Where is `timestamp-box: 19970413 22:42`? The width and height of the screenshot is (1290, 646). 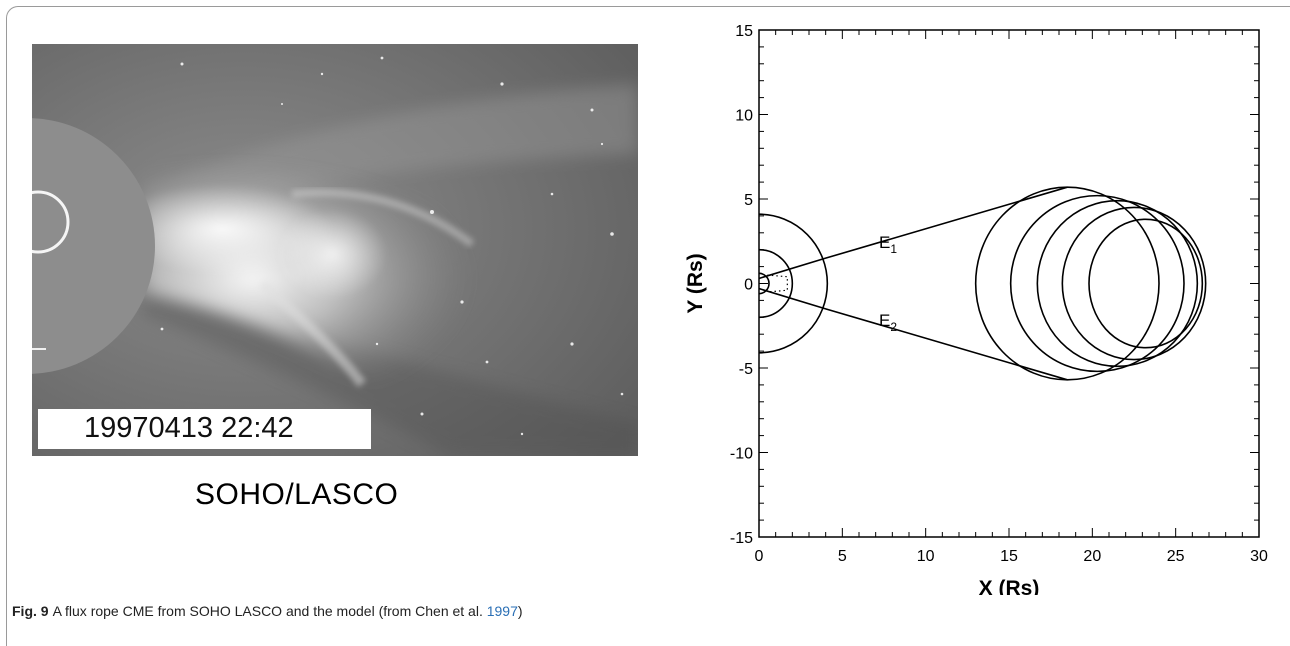
timestamp-box: 19970413 22:42 is located at coordinates (204, 429).